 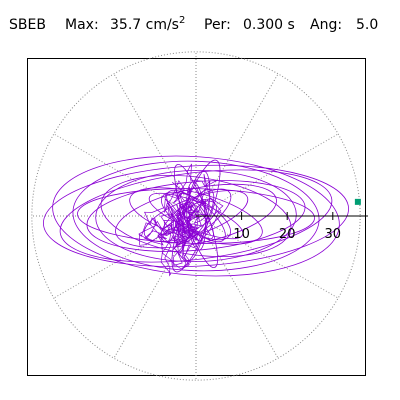 What do you see at coordinates (269, 25) in the screenshot?
I see `period-value: 0.300 s` at bounding box center [269, 25].